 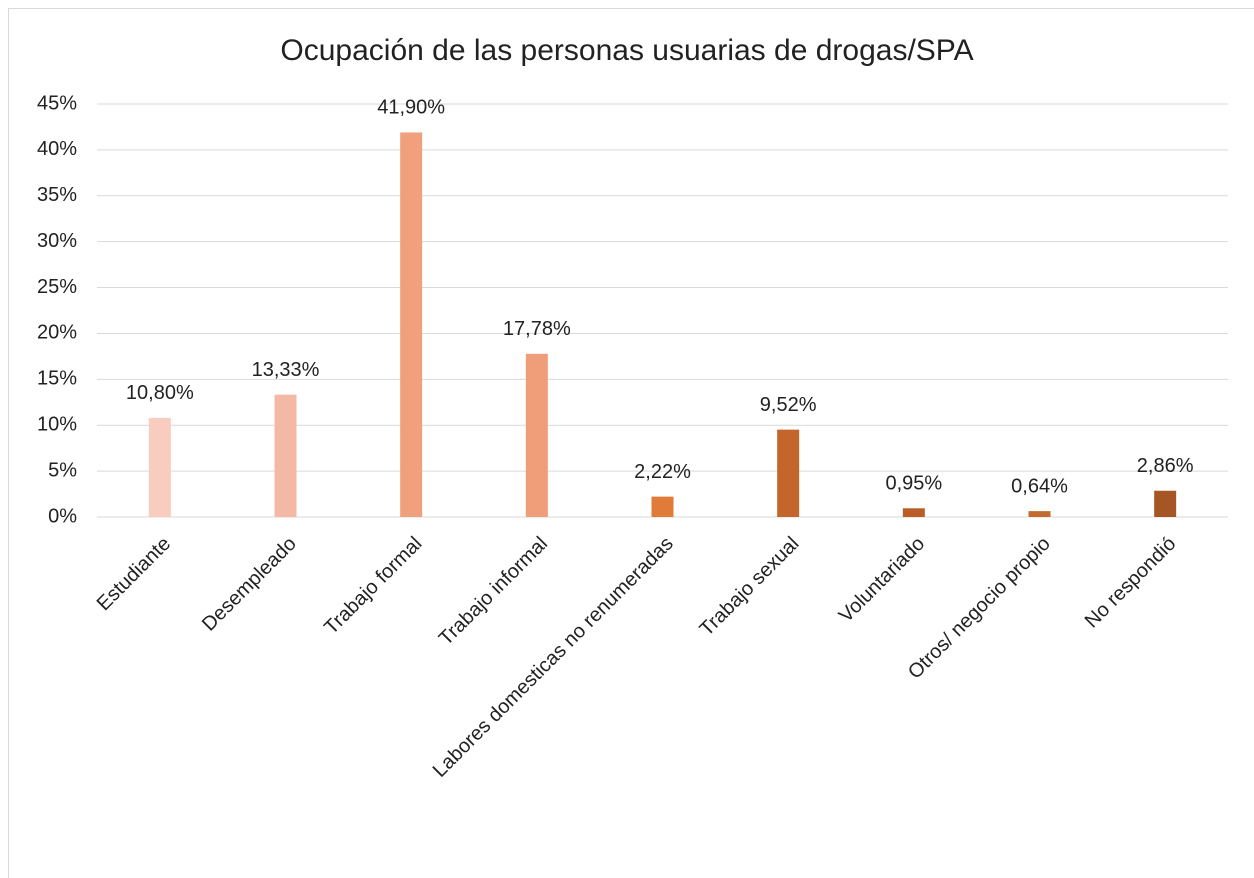 I want to click on data-label: 9,52%, so click(x=788, y=405).